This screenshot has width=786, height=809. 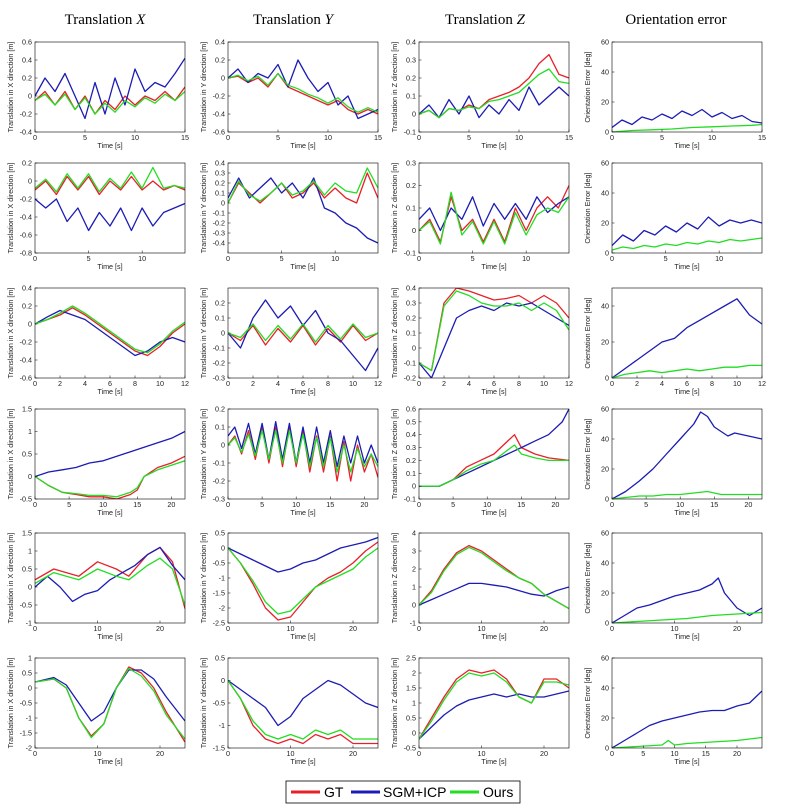 I want to click on series-group, so click(x=110, y=464).